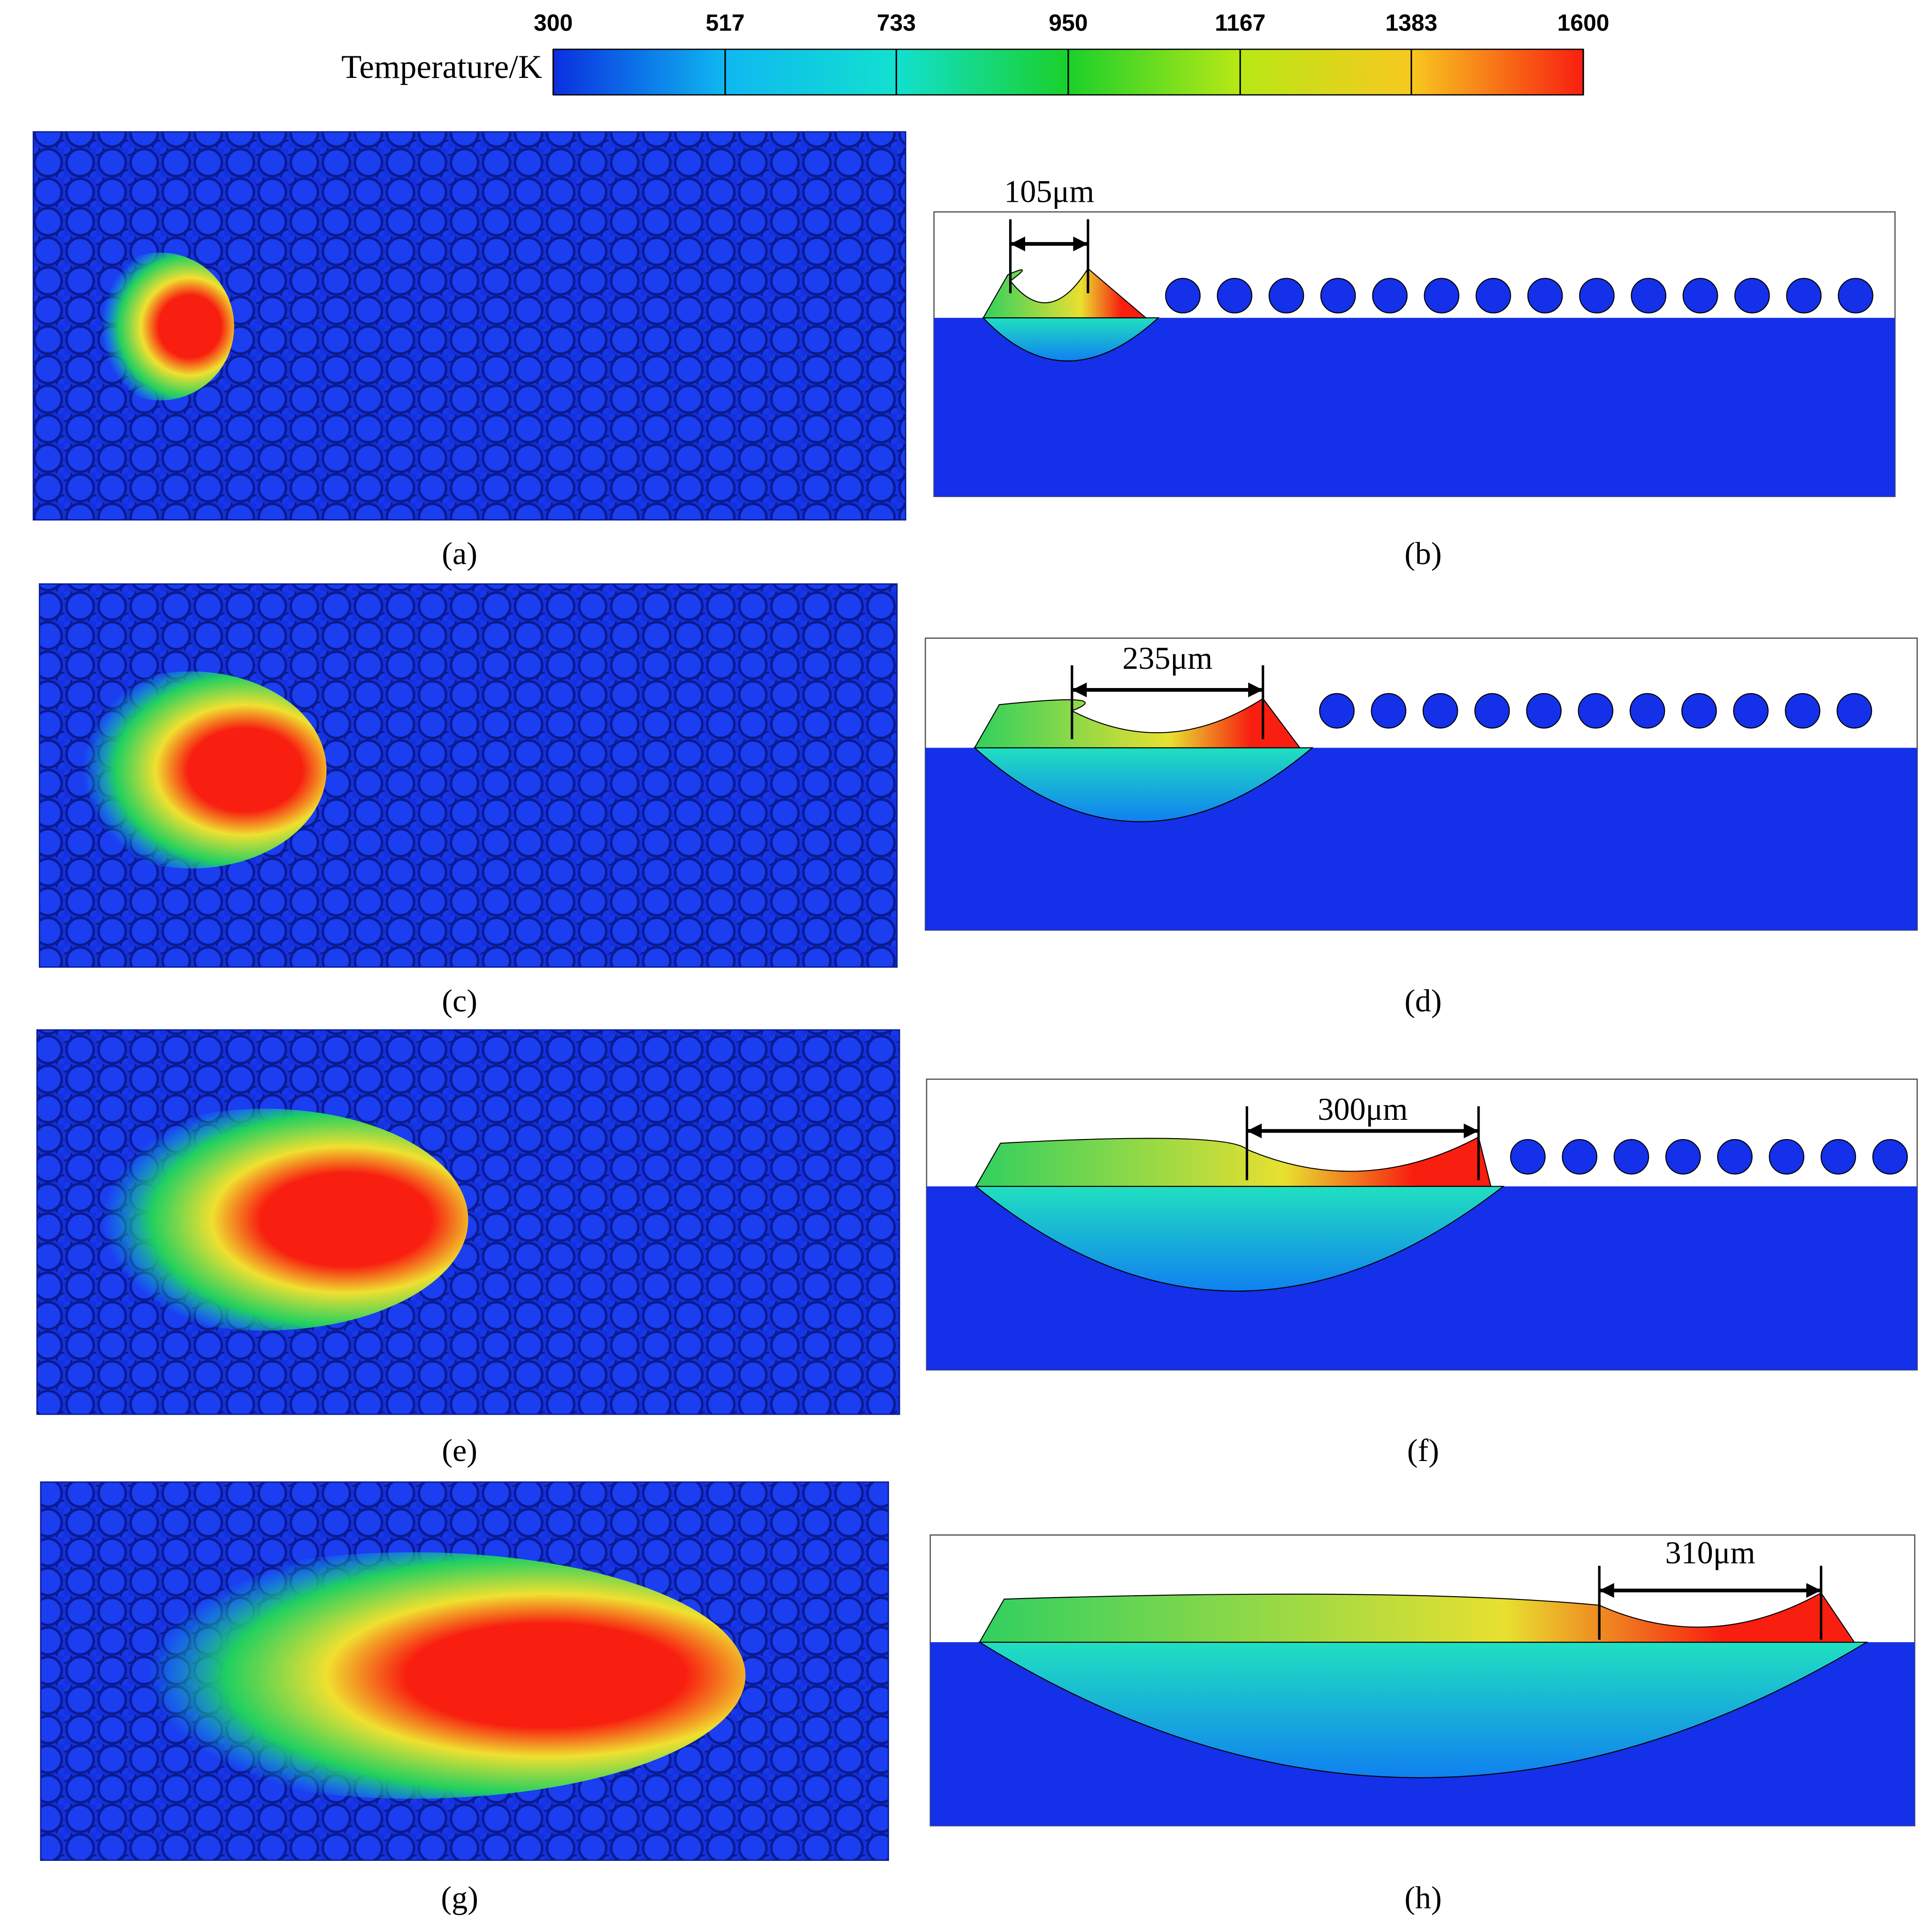  Describe the element at coordinates (460, 1000) in the screenshot. I see `panel-label: (c)` at that location.